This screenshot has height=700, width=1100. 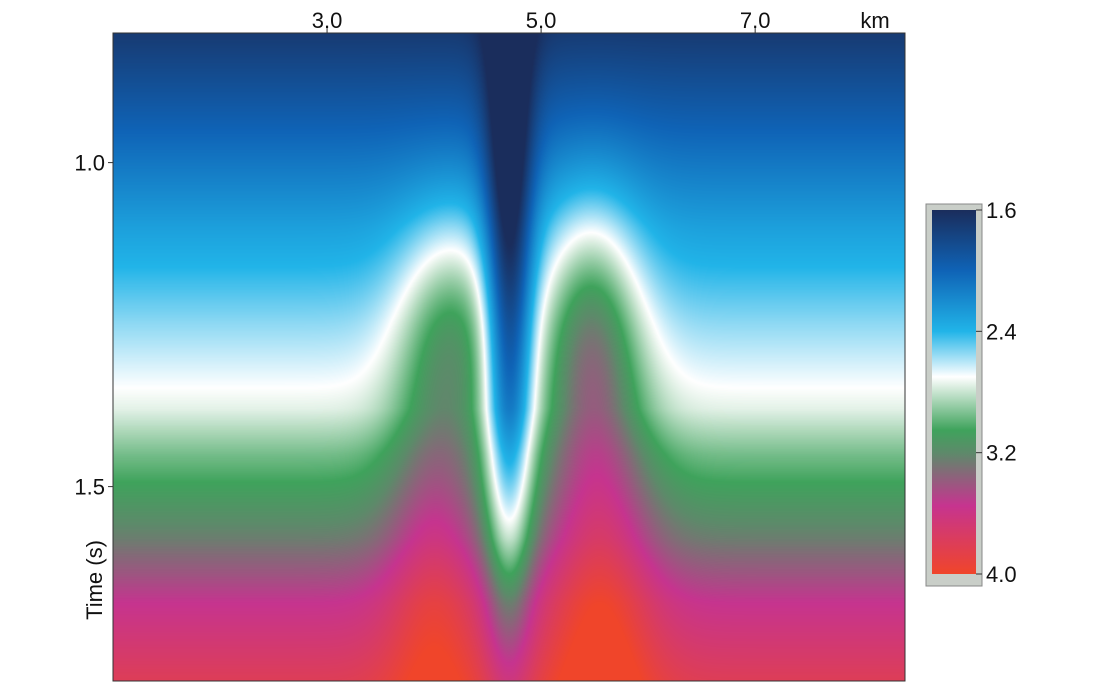 I want to click on x-axis-ticks: 3.0 5.0 7.0, so click(x=541, y=20).